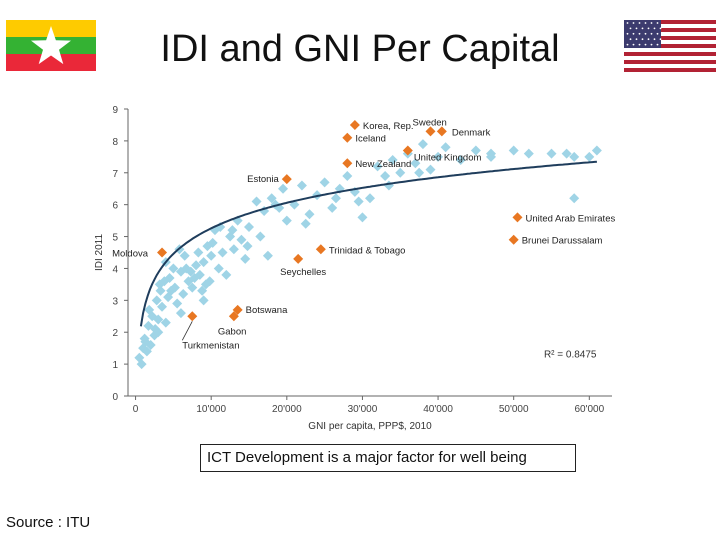 This screenshot has width=720, height=540. Describe the element at coordinates (370, 426) in the screenshot. I see `x-axis-label: GNI per capita, PPP$, 2010` at that location.